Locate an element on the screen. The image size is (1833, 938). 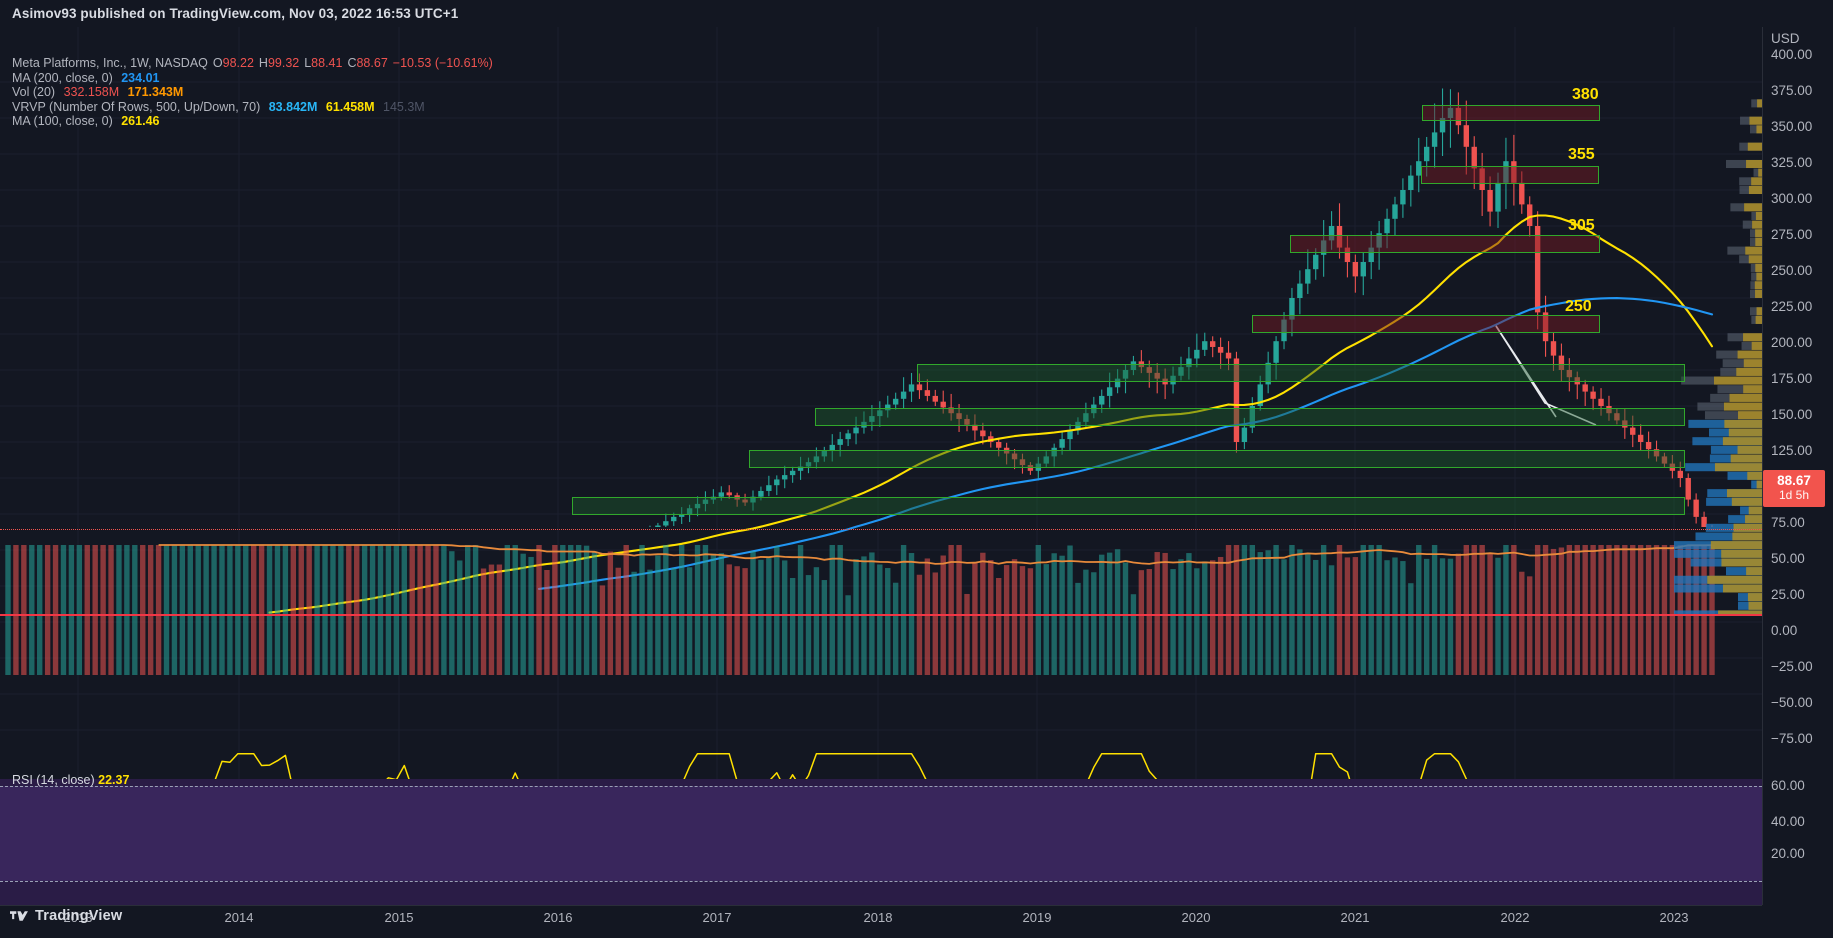
price-annotation-250: 250 is located at coordinates (1578, 306).